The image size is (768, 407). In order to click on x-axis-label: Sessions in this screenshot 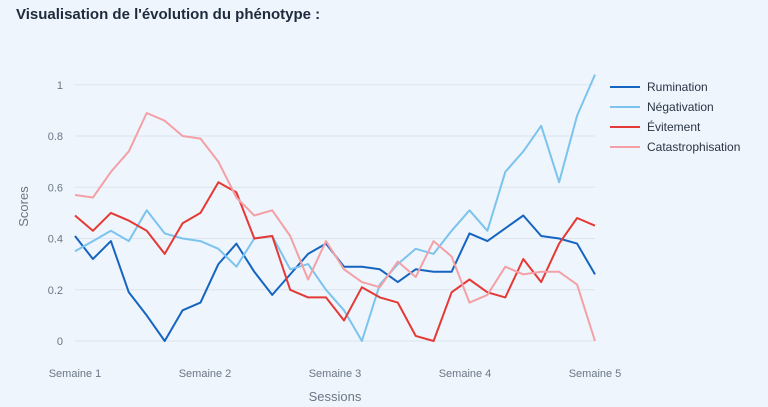, I will do `click(335, 396)`.